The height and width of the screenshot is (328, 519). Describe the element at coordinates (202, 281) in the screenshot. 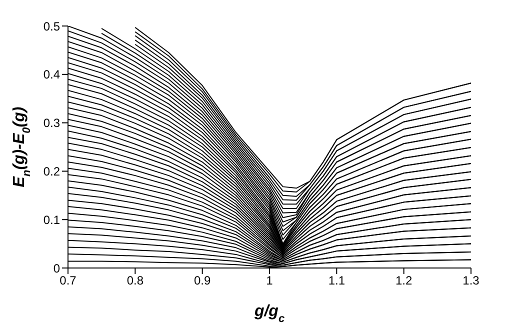

I see `x-tick-label: 0.9` at that location.